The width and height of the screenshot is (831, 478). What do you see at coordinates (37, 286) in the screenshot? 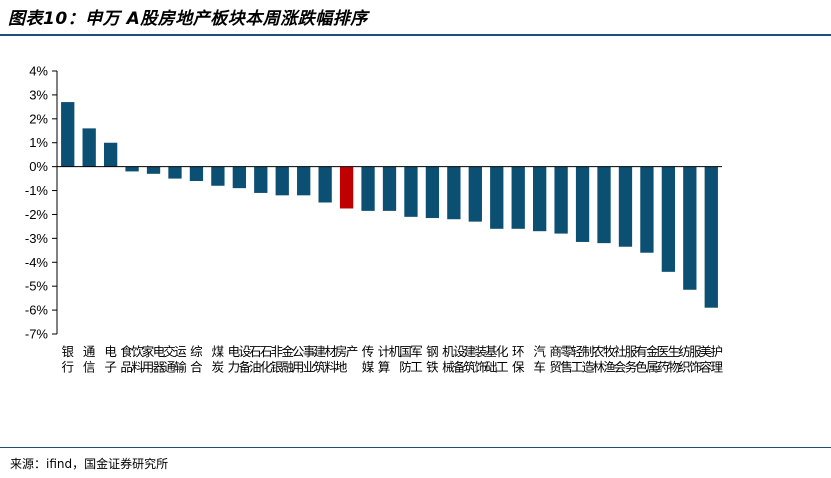
I see `y-tick-label: -5%` at bounding box center [37, 286].